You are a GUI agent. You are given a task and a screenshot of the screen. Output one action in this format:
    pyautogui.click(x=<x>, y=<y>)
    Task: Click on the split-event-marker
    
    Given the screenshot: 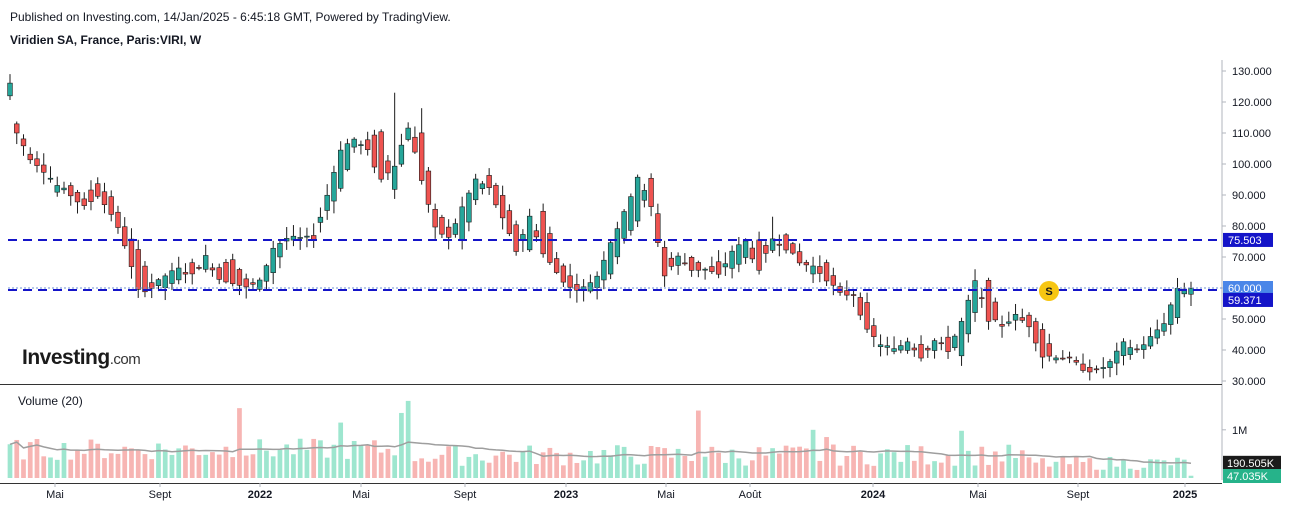 What is the action you would take?
    pyautogui.click(x=1049, y=291)
    